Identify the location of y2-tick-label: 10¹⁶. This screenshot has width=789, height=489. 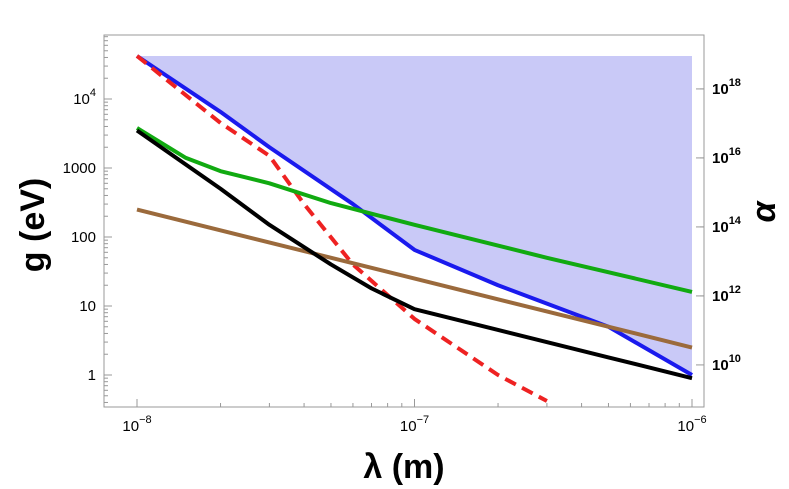
(726, 156).